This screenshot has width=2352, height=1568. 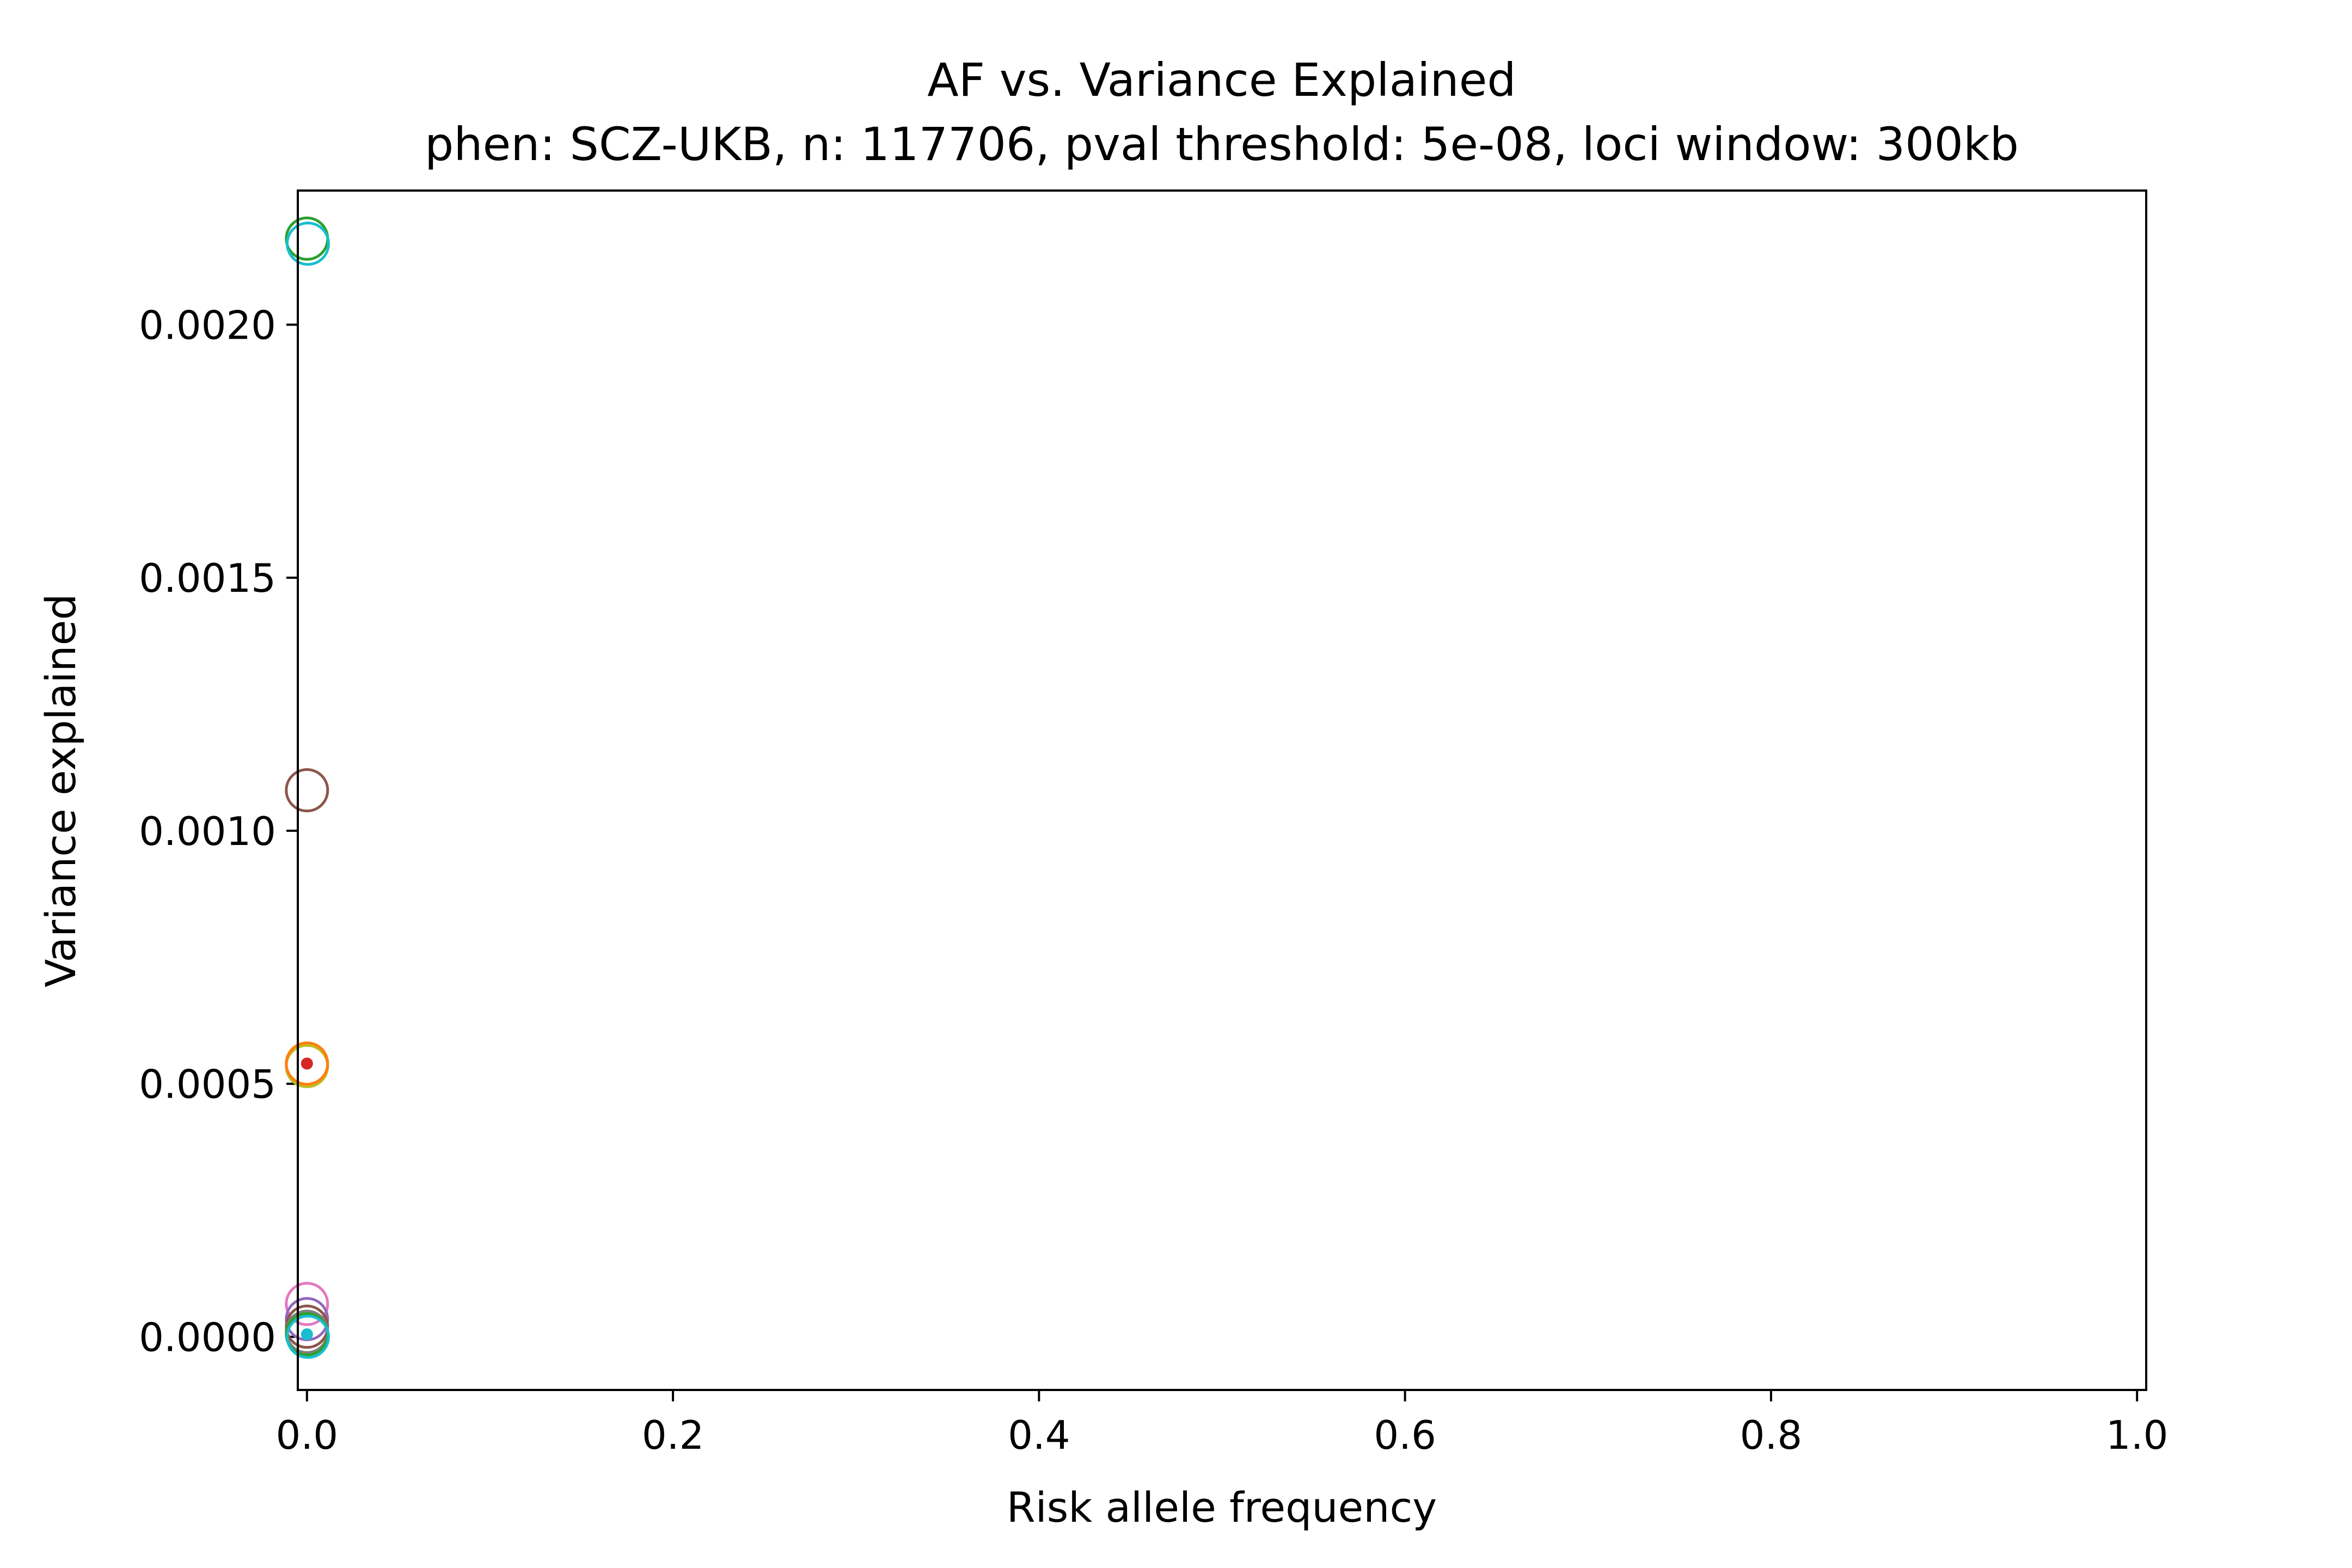 What do you see at coordinates (1405, 1435) in the screenshot?
I see `x-tick-label: 0.6` at bounding box center [1405, 1435].